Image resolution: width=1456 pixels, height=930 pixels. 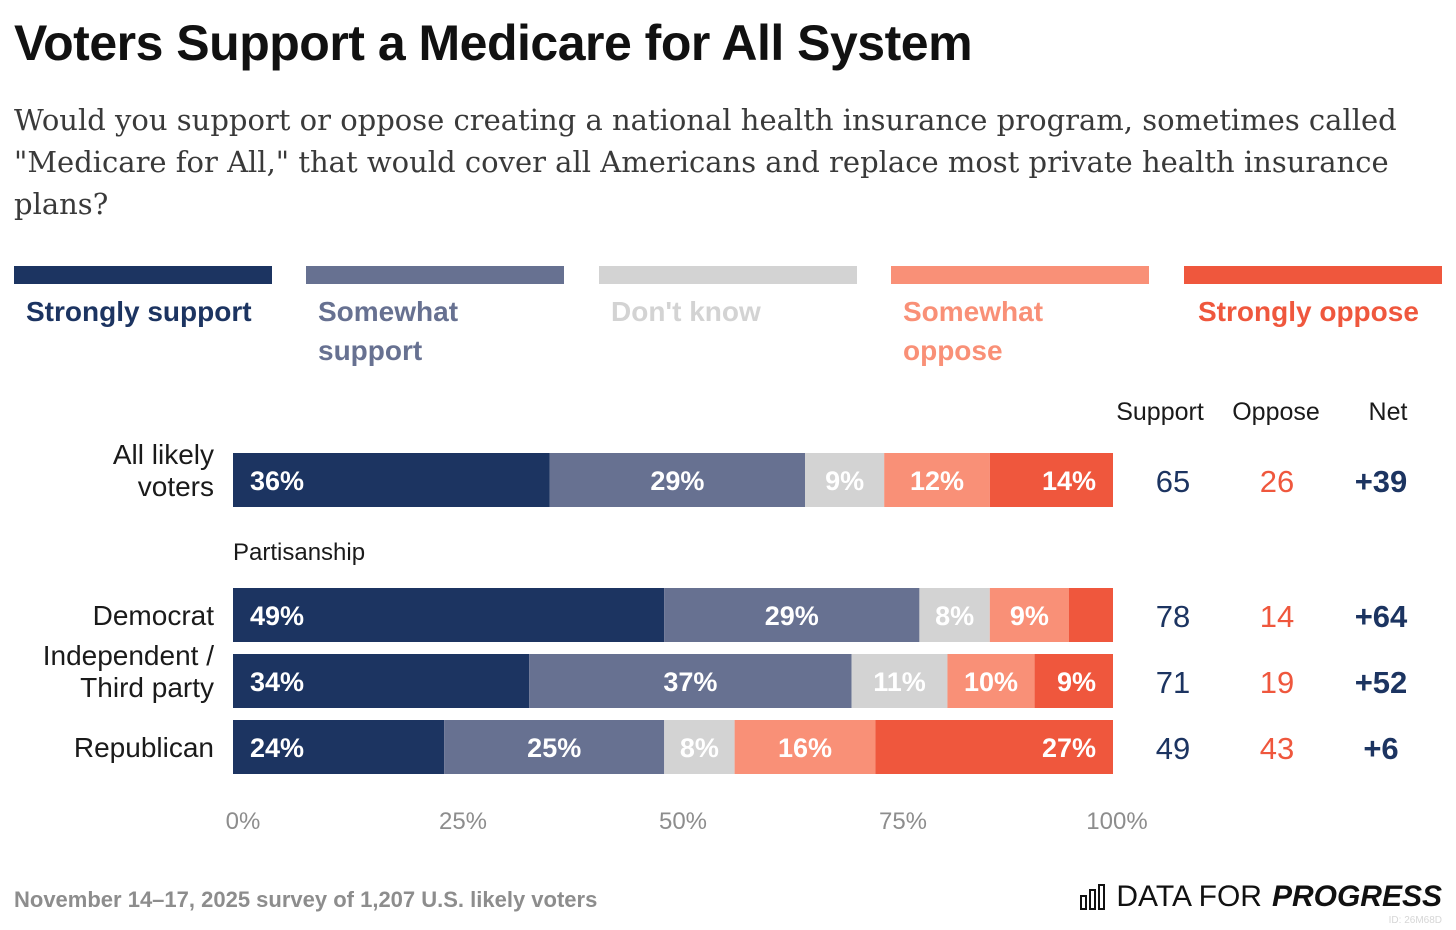 I want to click on legend-item: Don't know, so click(x=728, y=298).